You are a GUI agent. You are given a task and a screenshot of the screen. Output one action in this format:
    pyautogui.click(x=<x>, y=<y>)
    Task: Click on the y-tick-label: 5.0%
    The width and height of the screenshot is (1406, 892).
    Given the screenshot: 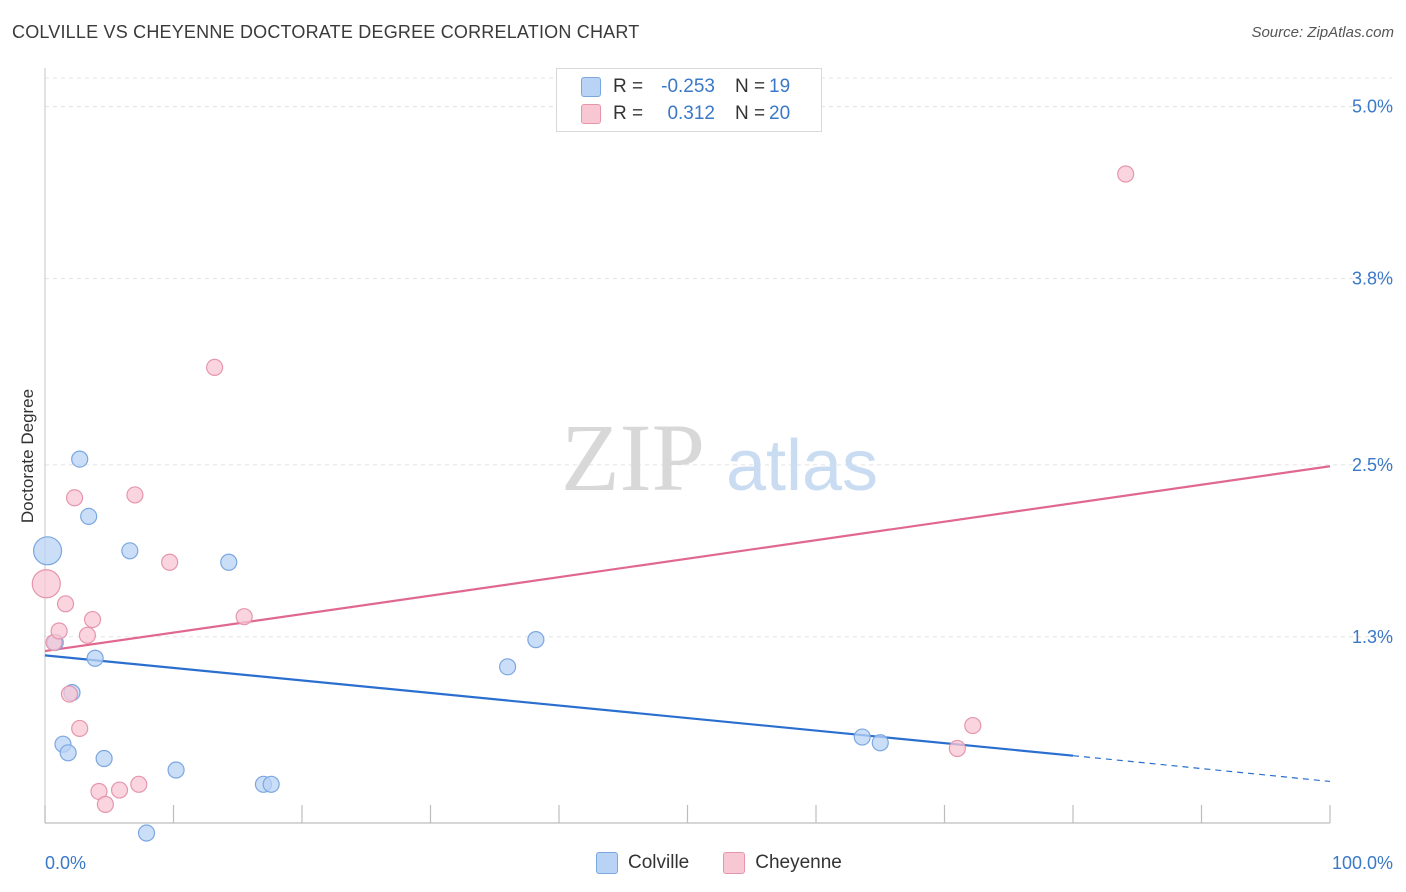 What is the action you would take?
    pyautogui.click(x=1372, y=107)
    